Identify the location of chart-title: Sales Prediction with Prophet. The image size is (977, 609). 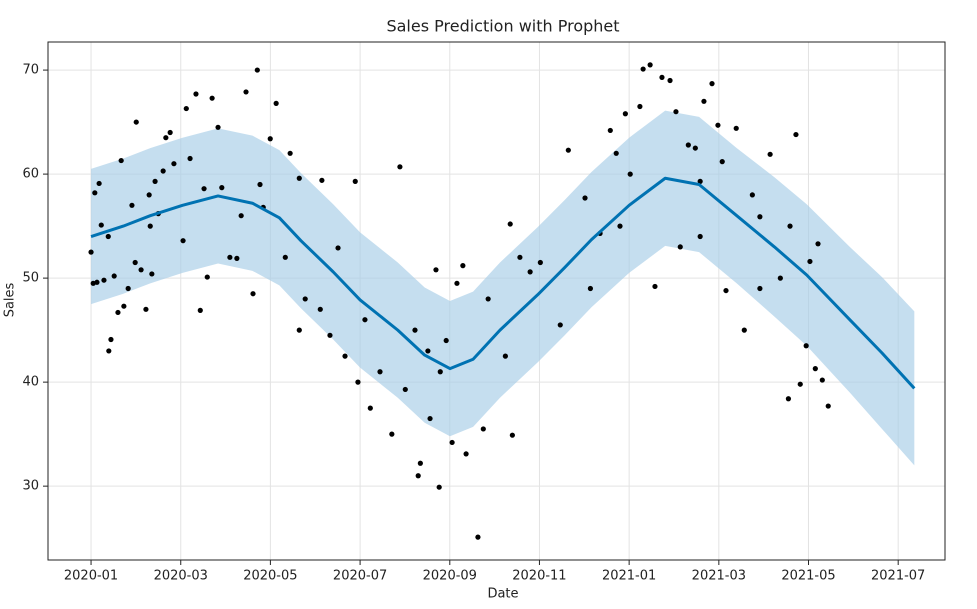
(502, 26).